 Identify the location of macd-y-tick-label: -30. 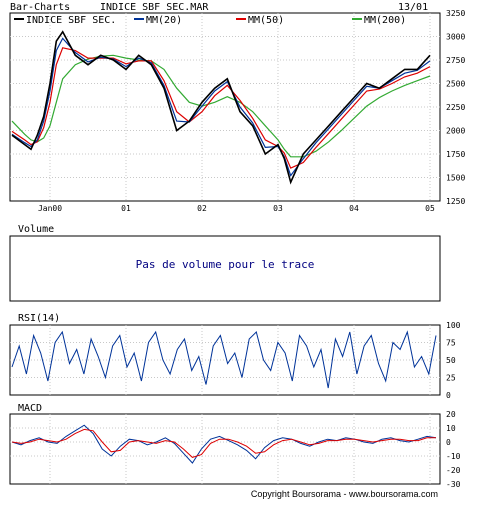
(453, 484).